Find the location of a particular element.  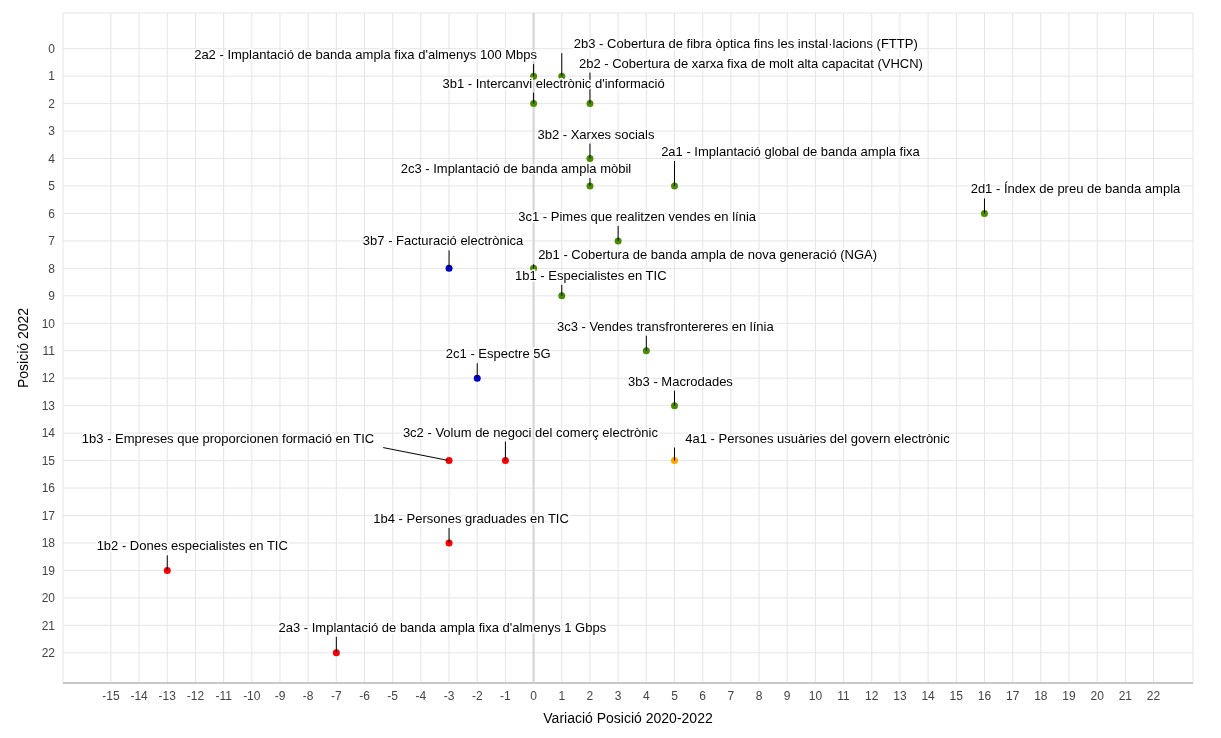

x-tick-label: 7 is located at coordinates (731, 695).